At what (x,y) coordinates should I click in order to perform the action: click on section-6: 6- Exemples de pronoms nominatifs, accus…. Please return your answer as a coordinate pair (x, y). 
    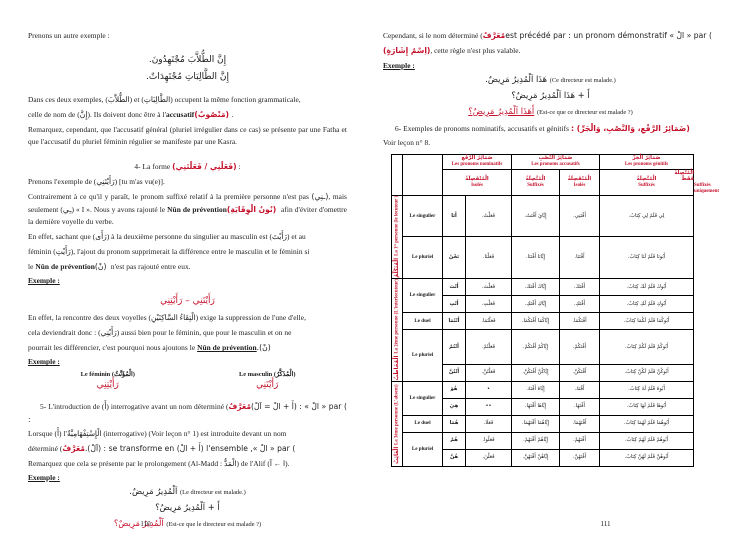
    Looking at the image, I should click on (550, 129).